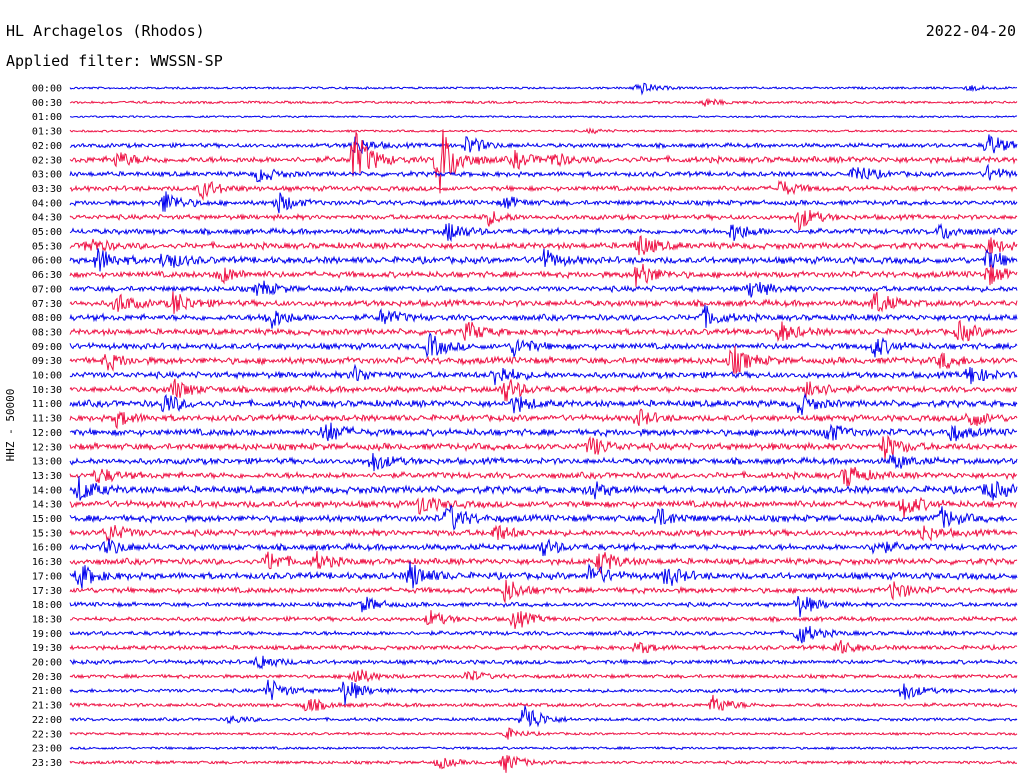 The width and height of the screenshot is (1024, 780). Describe the element at coordinates (47, 519) in the screenshot. I see `time-tick-label: 15:00` at that location.